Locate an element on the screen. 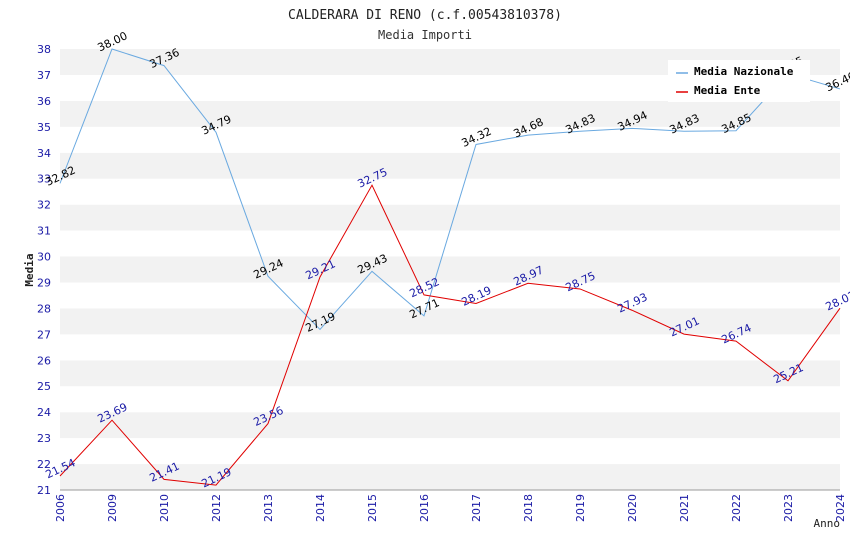 This screenshot has width=850, height=550. chart-title: CALDERARA DI RENO (c.f.00543810378) is located at coordinates (425, 15).